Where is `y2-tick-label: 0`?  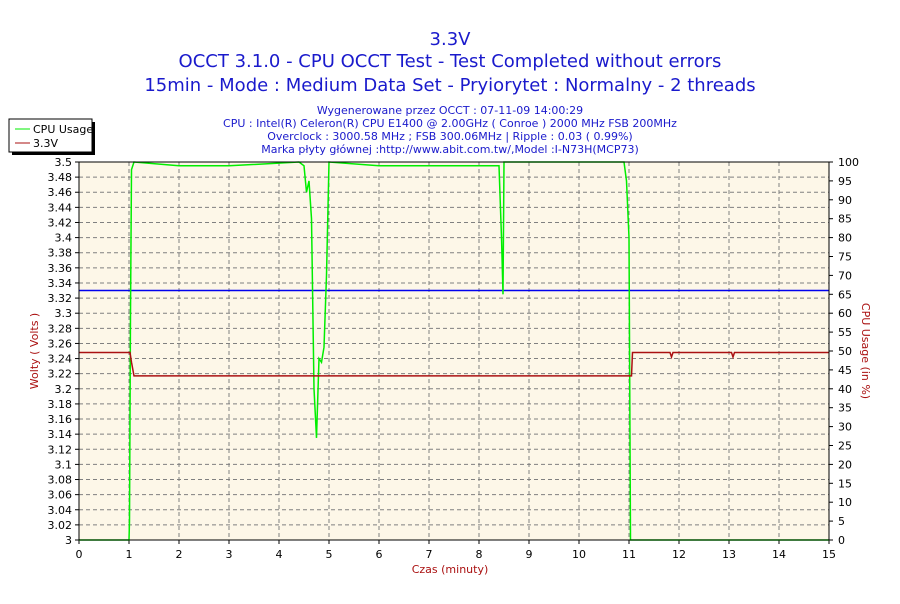 y2-tick-label: 0 is located at coordinates (841, 540).